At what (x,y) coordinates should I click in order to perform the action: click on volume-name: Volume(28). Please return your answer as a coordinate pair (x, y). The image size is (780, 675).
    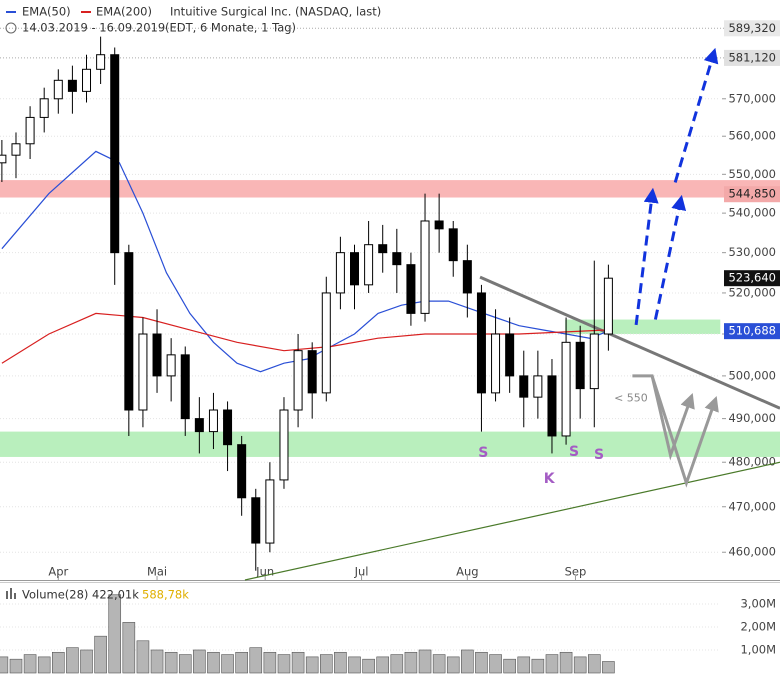
    Looking at the image, I should click on (55, 595).